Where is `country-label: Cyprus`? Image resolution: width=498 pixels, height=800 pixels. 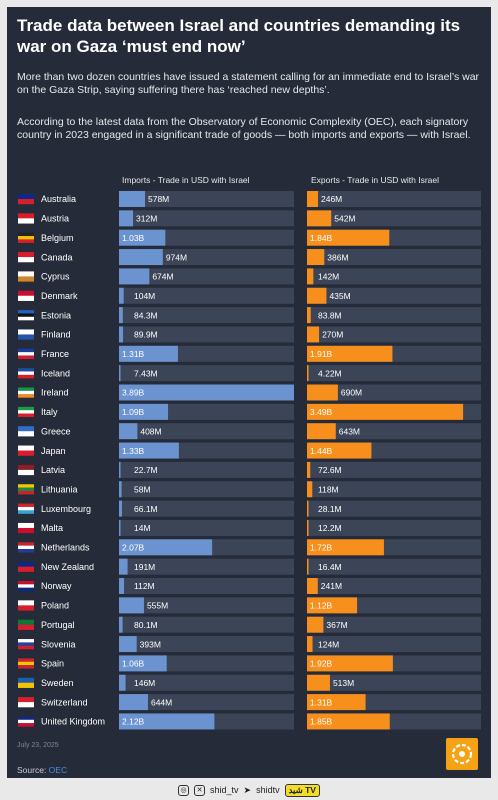 country-label: Cyprus is located at coordinates (55, 277).